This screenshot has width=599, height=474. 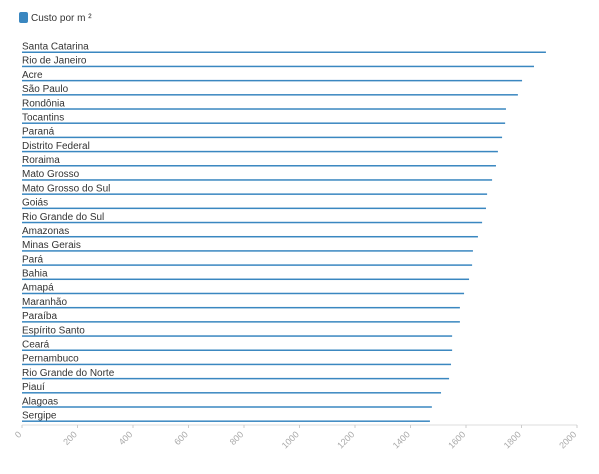 What do you see at coordinates (456, 439) in the screenshot?
I see `x-tick-label: 1600` at bounding box center [456, 439].